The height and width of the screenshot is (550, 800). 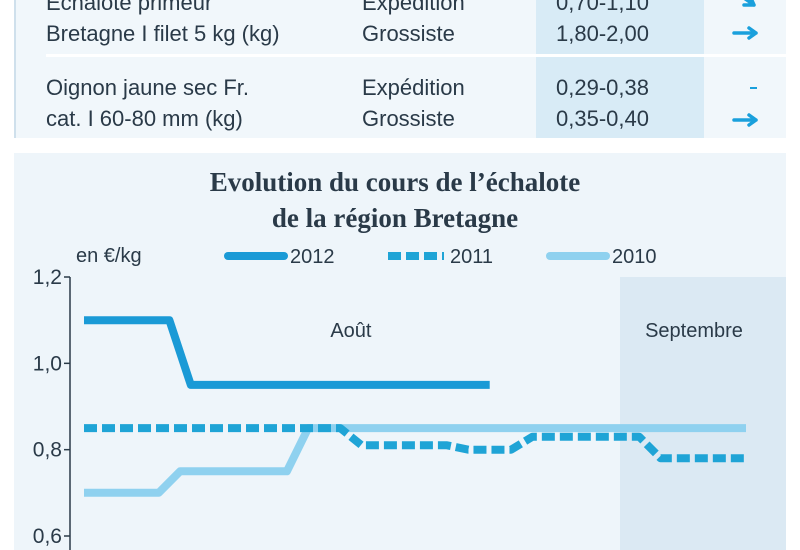 What do you see at coordinates (749, 3) in the screenshot?
I see `trend-down-icon` at bounding box center [749, 3].